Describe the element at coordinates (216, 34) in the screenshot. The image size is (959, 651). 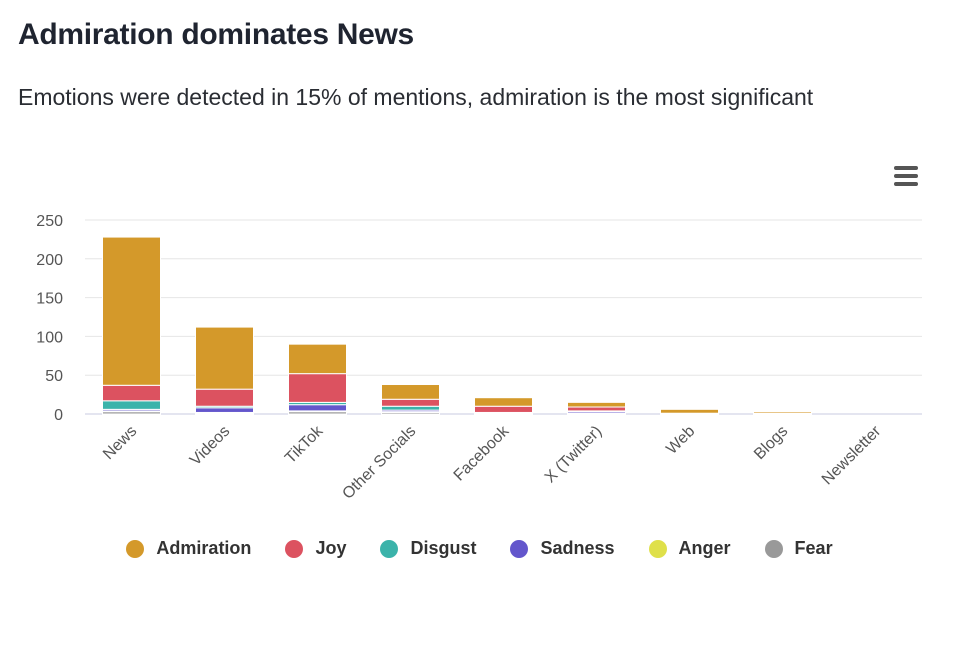
I see `chart-title: Admiration dominates News` at that location.